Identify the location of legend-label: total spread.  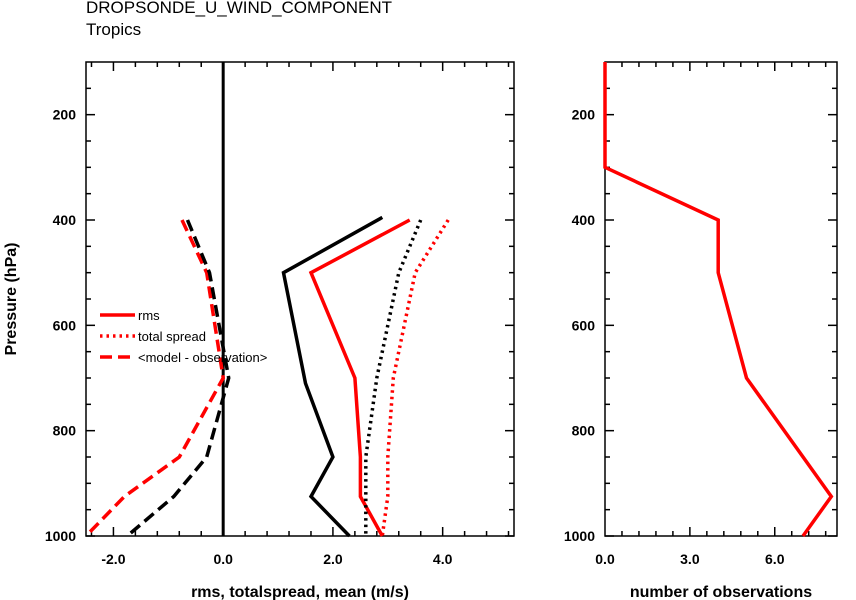
(172, 336).